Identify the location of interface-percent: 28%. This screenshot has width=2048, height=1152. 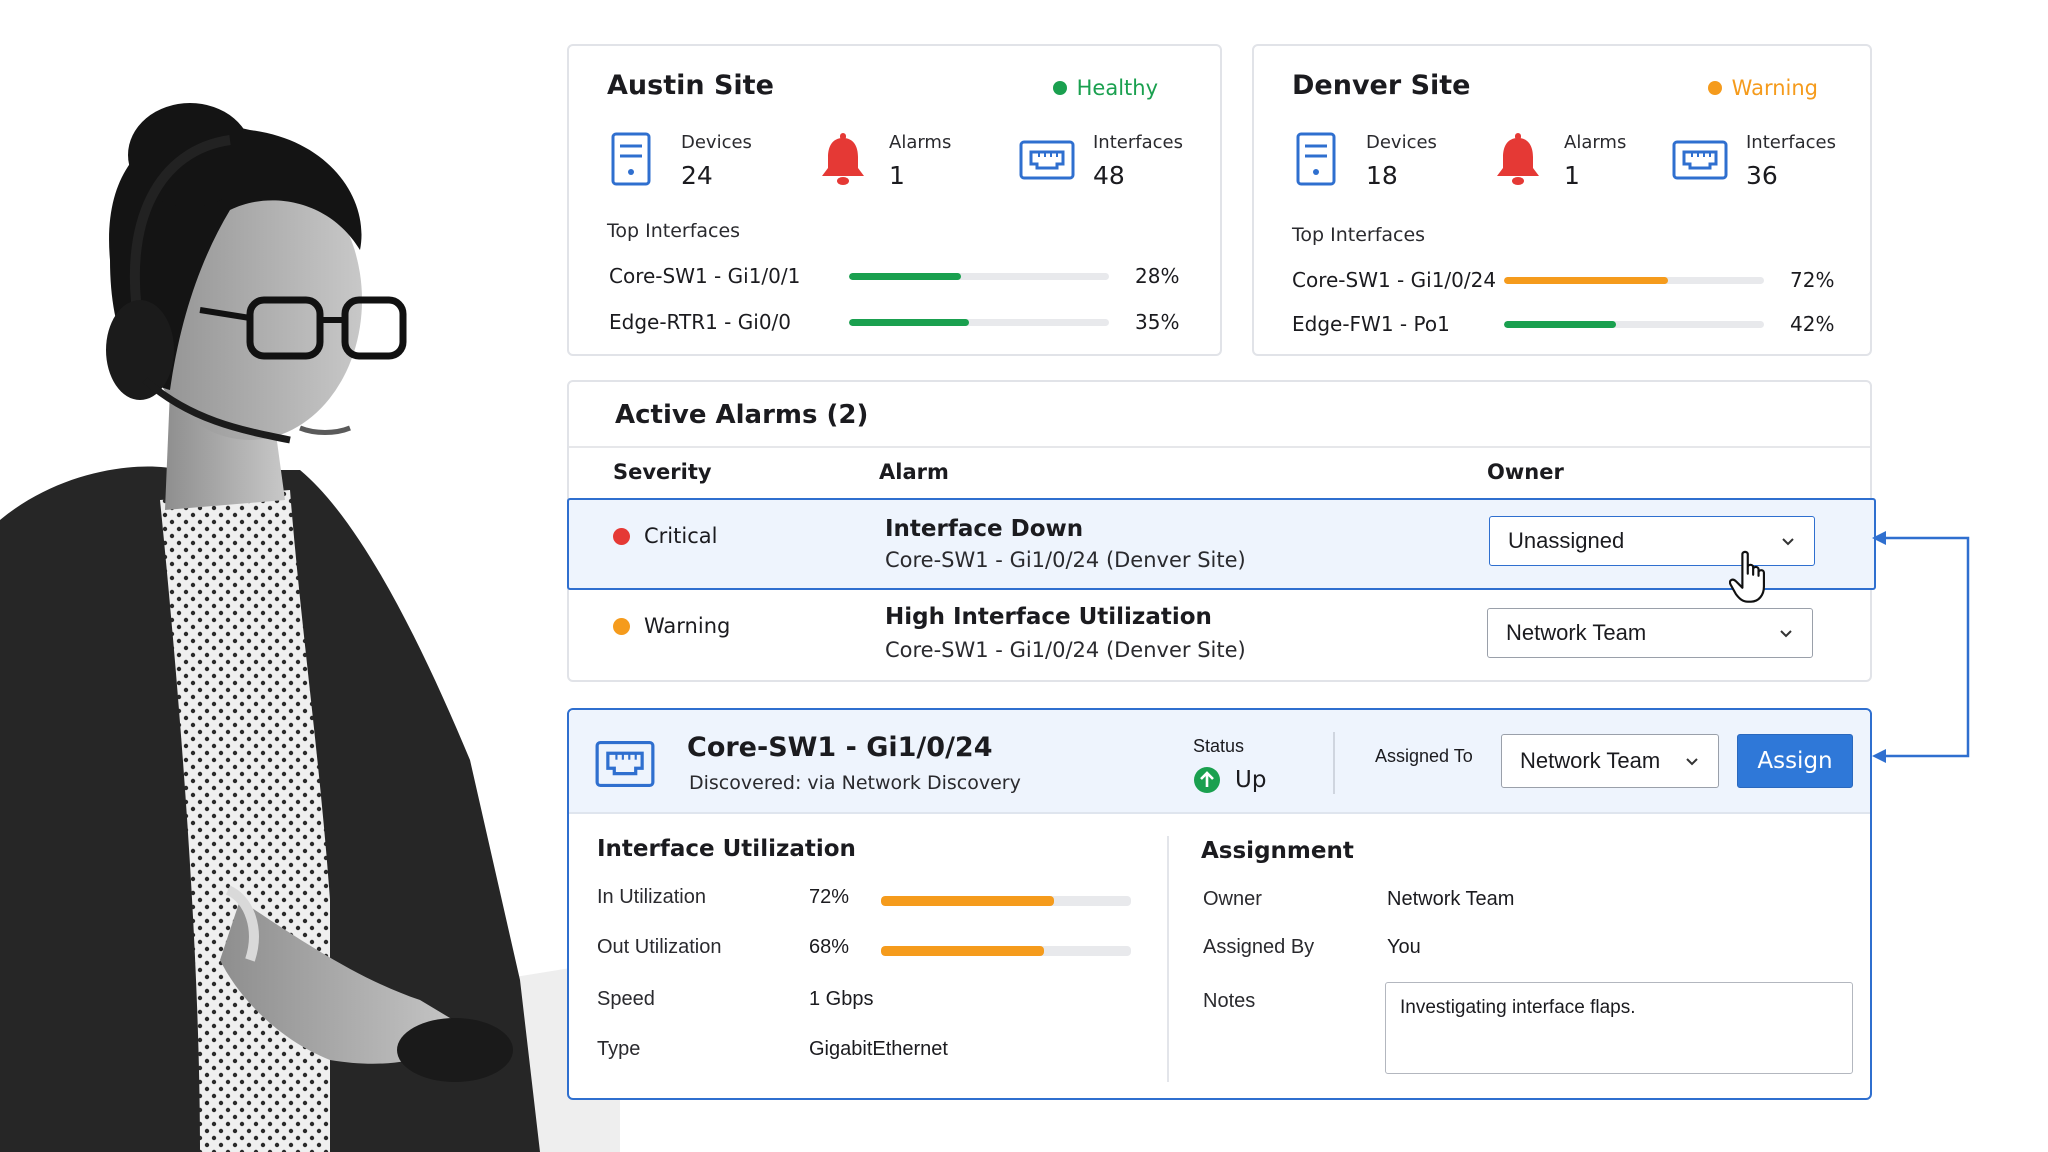
(1157, 276).